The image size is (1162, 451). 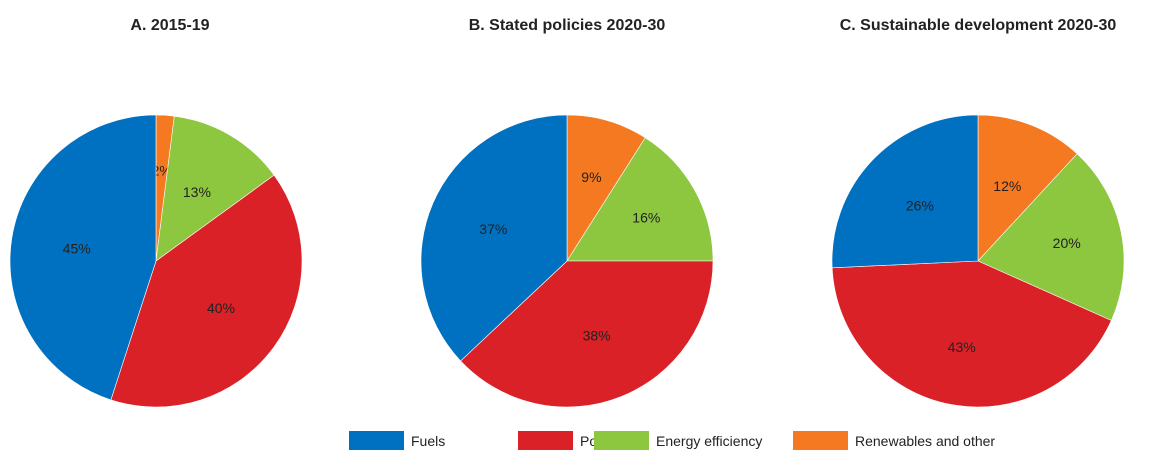 I want to click on data-label-renewables-and-other: 9%, so click(x=591, y=177).